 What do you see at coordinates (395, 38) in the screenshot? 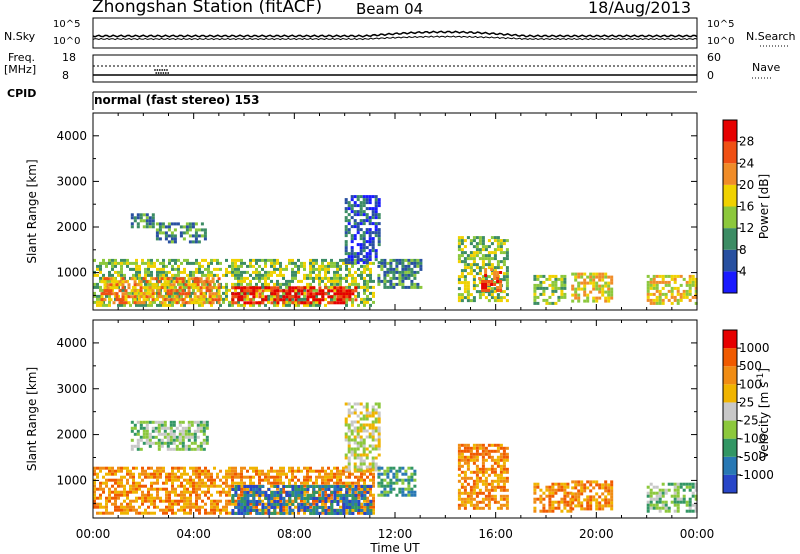
I see `nsearch-trace` at bounding box center [395, 38].